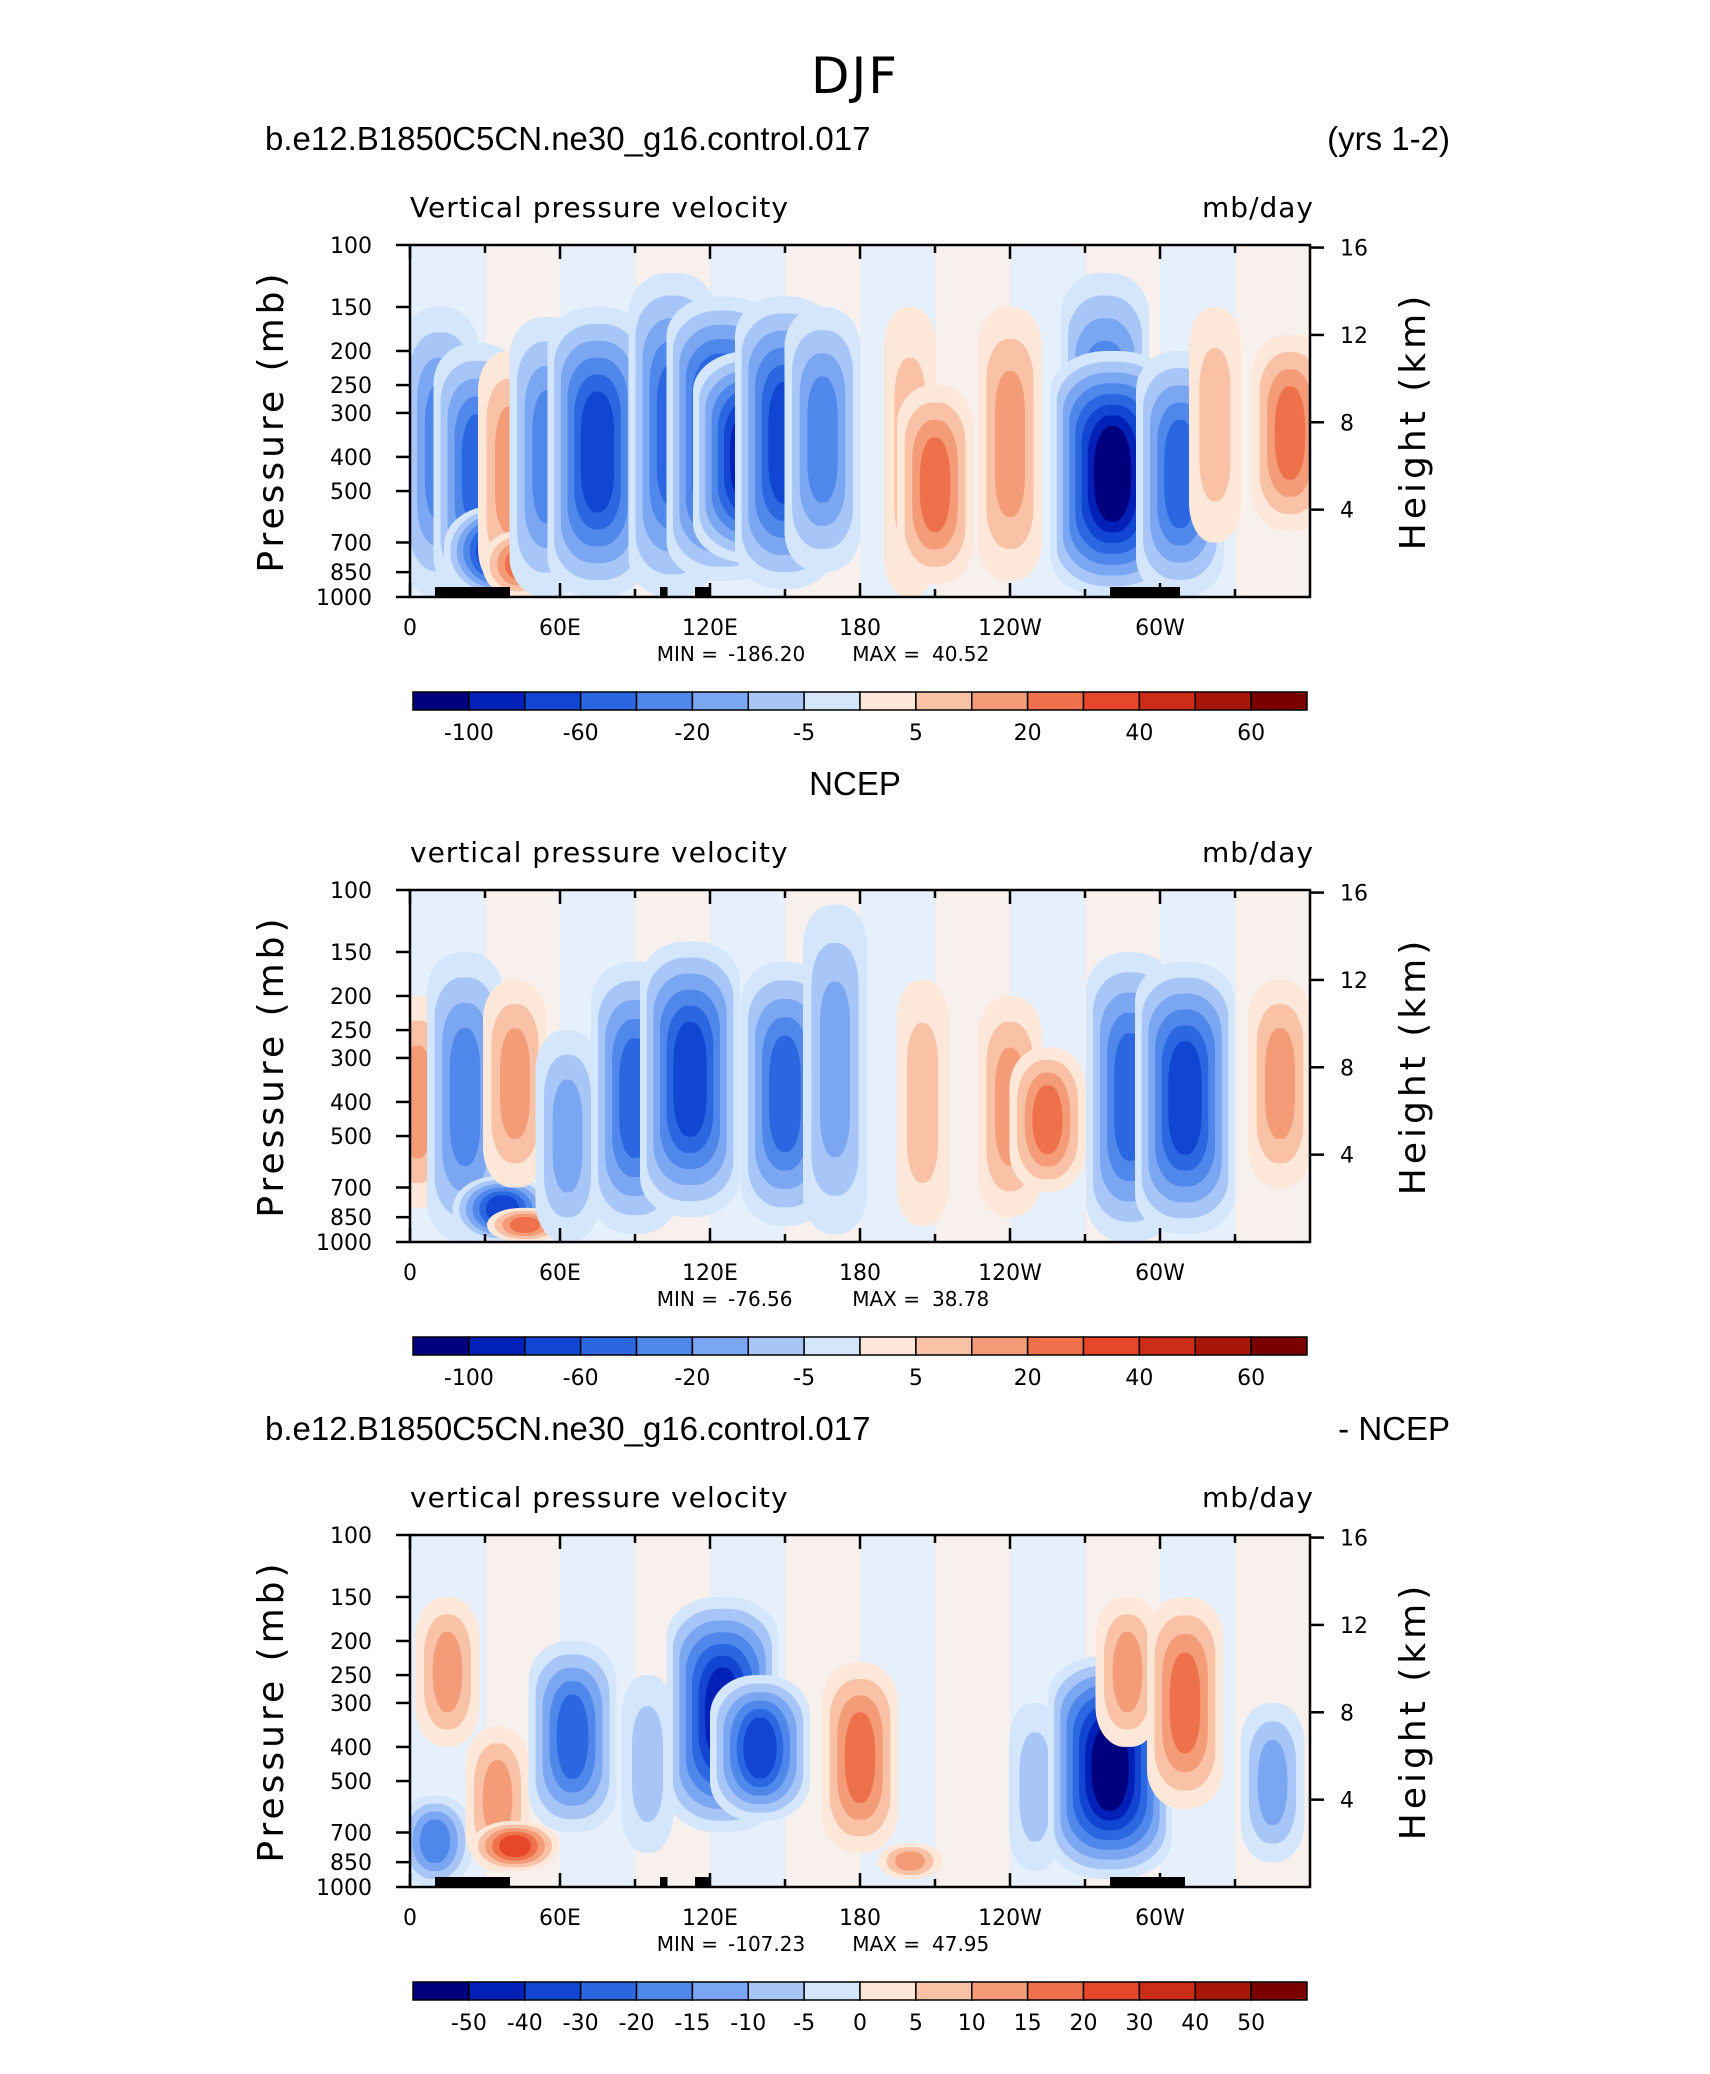 Image resolution: width=1710 pixels, height=2074 pixels. I want to click on colorbar-label: 40, so click(1195, 2023).